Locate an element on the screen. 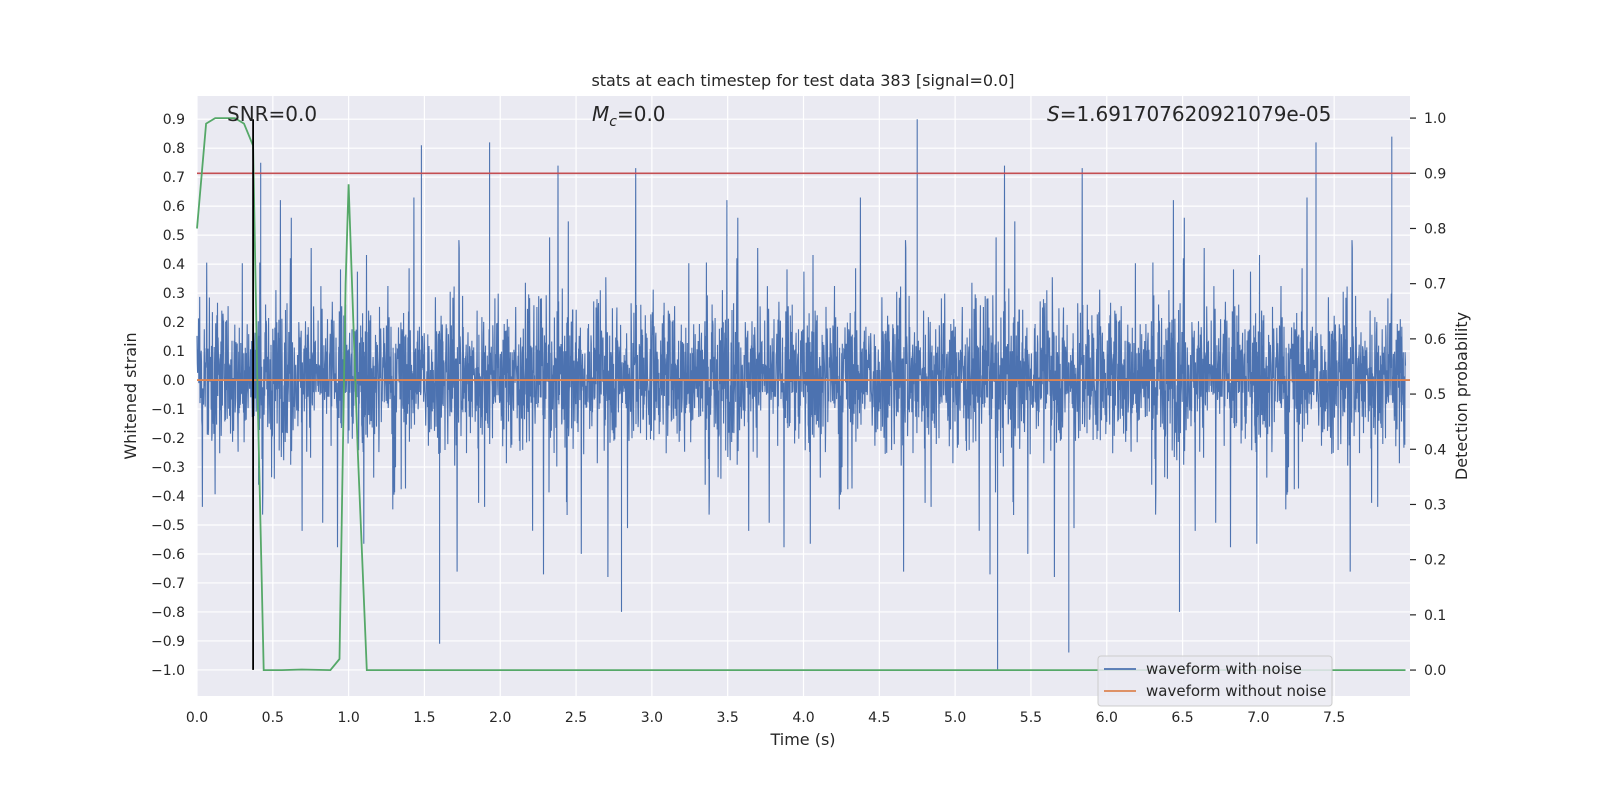  y-tick-label: 0.4 is located at coordinates (174, 265).